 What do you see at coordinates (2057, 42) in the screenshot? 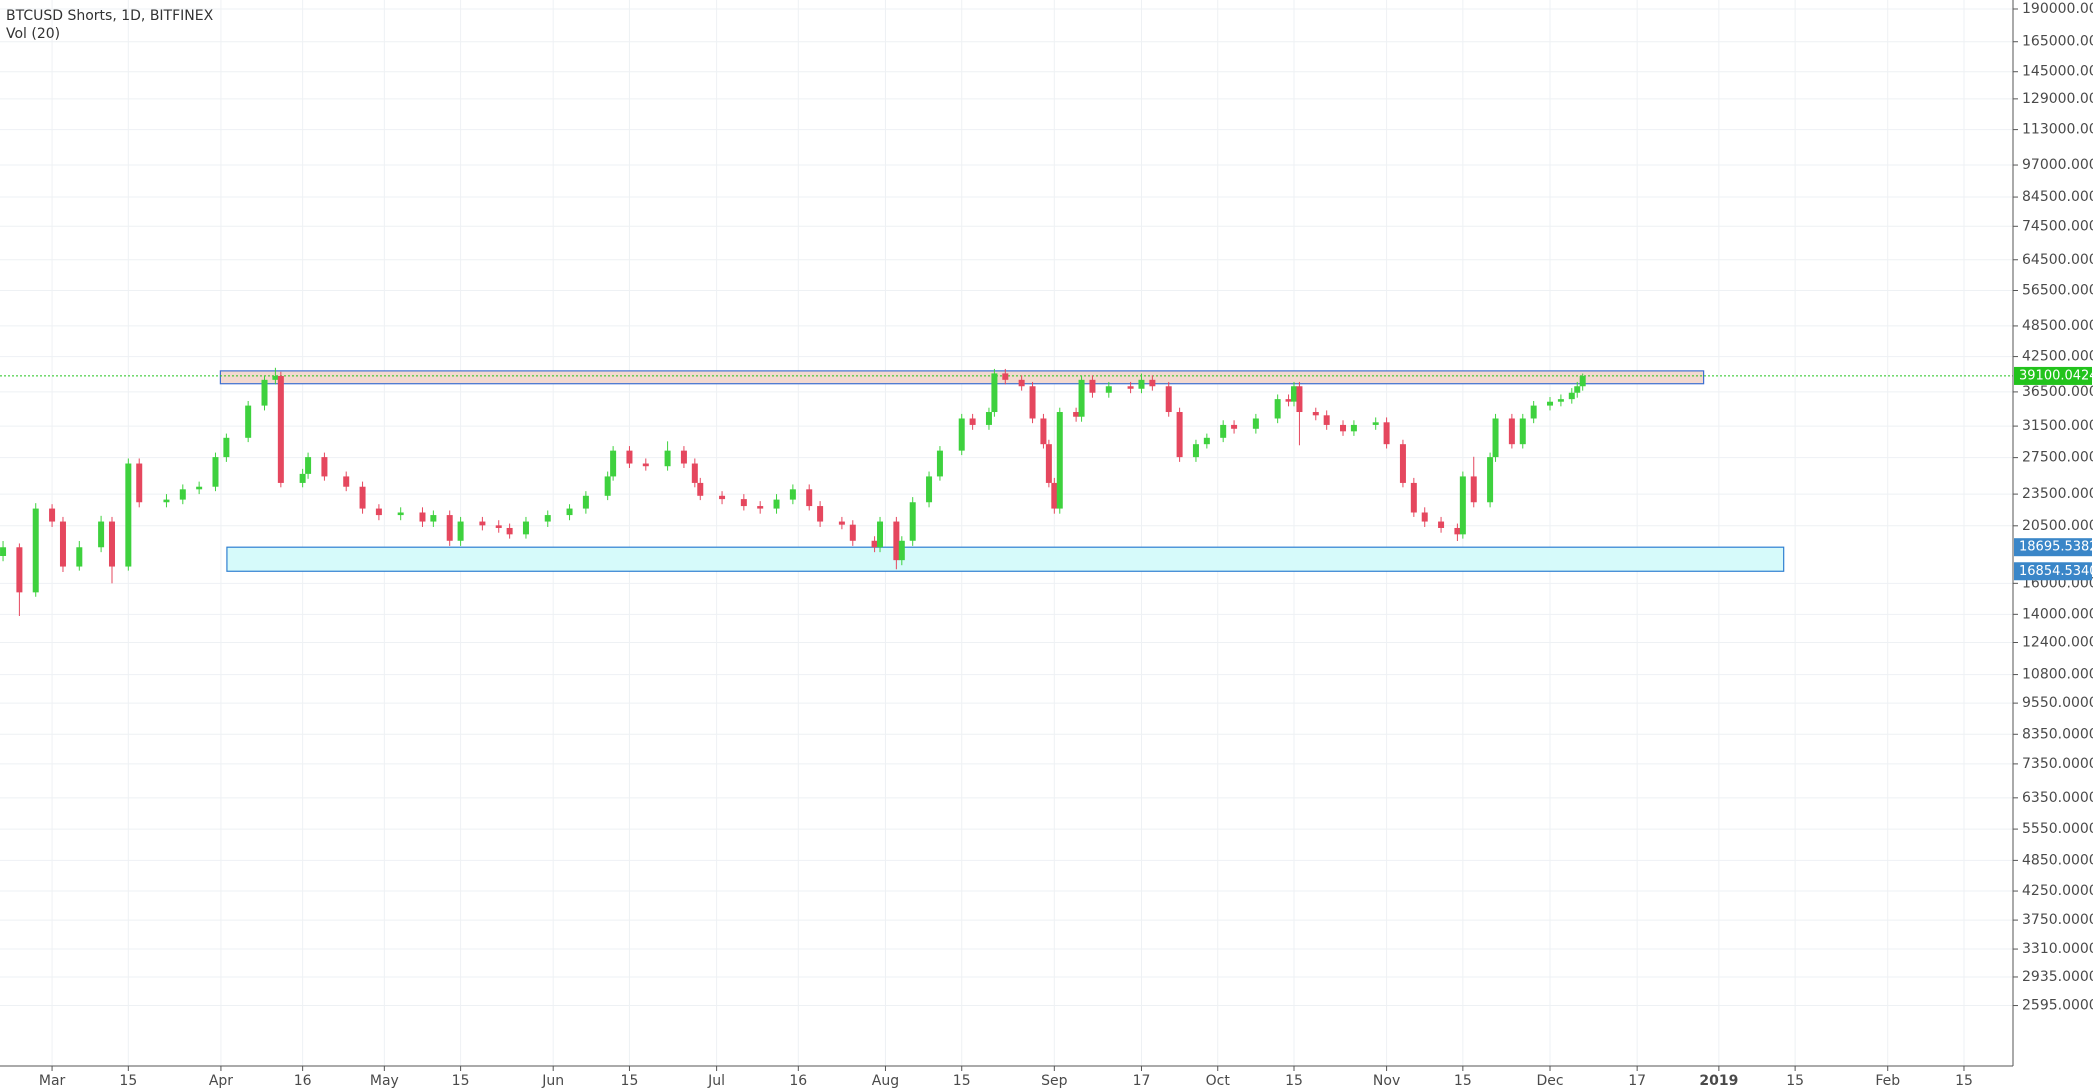
I see `y-tick-label: 165000.0000` at bounding box center [2057, 42].